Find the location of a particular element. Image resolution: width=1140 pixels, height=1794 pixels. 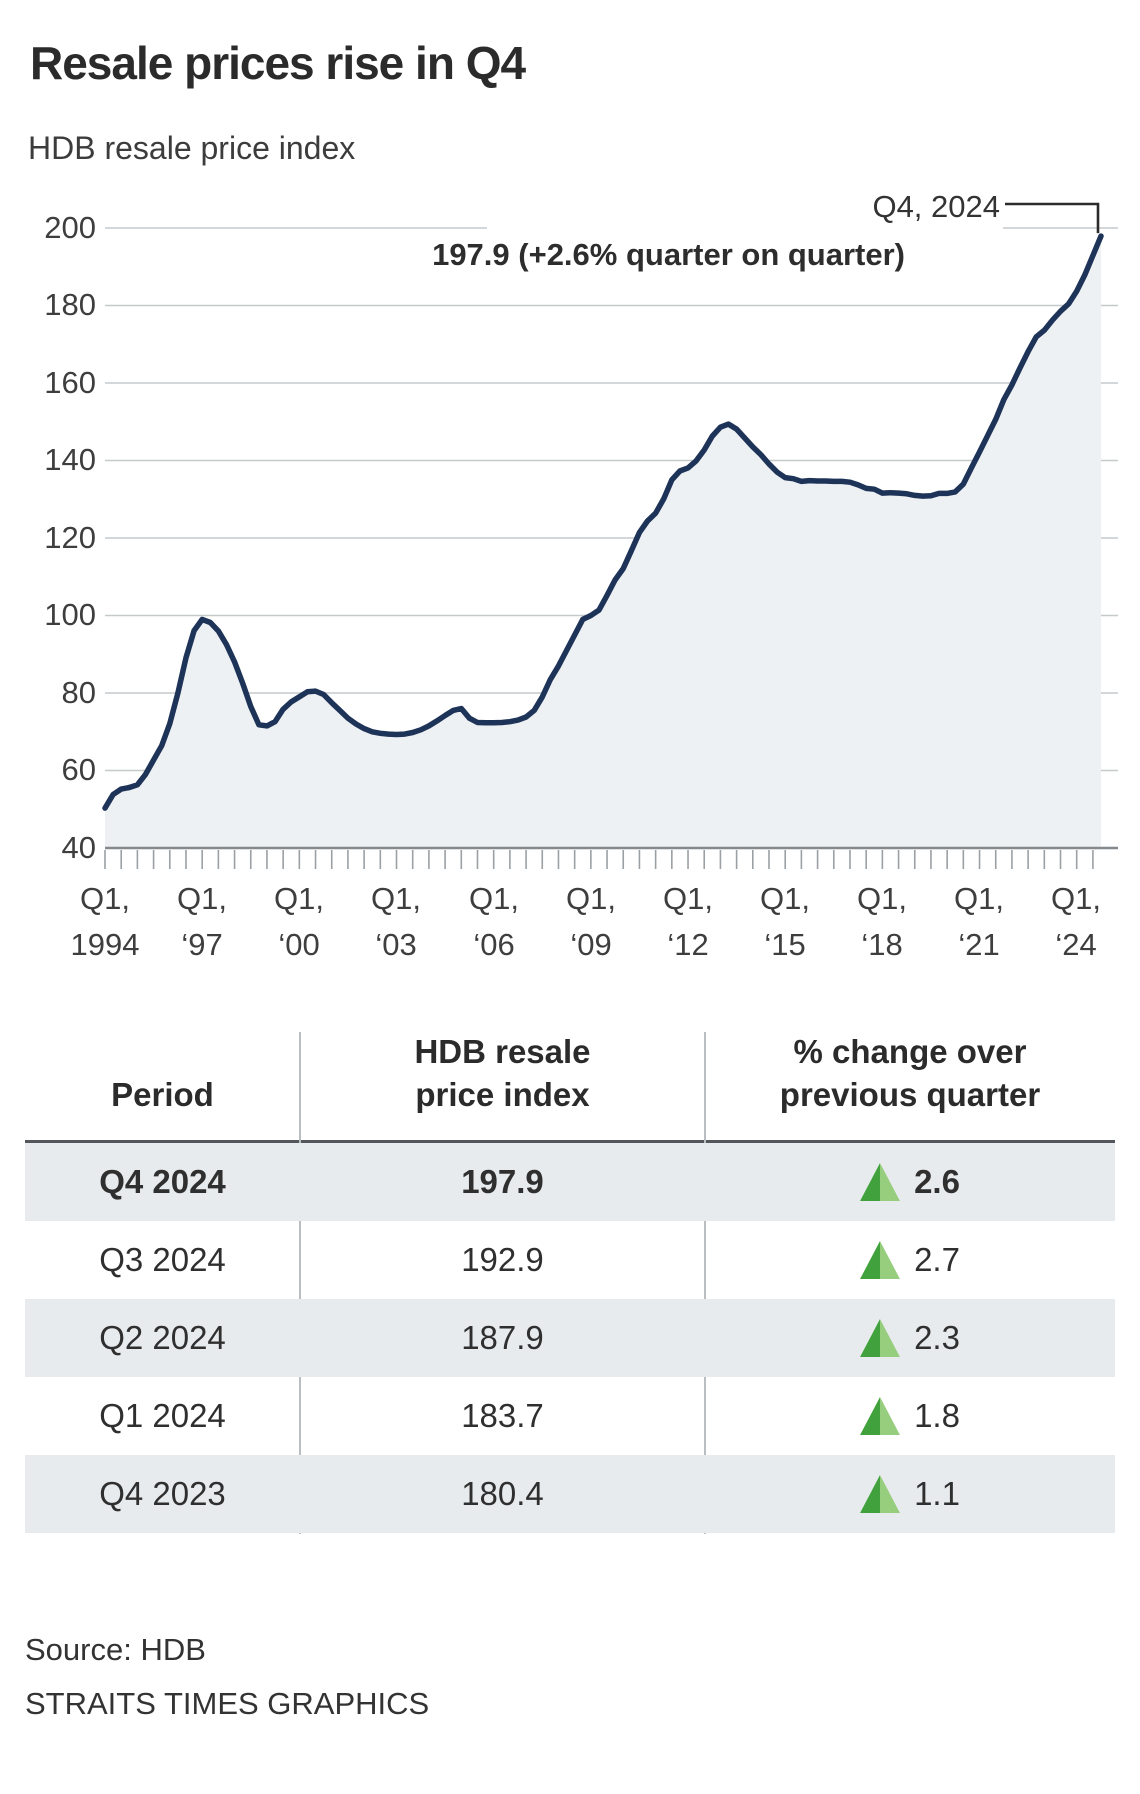

graphics-credit: STRAITS TIMES GRAPHICS is located at coordinates (227, 1703).